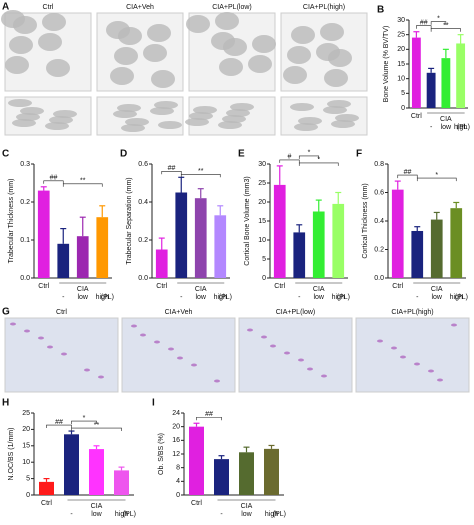  Describe the element at coordinates (83, 181) in the screenshot. I see `significance-label: **` at that location.